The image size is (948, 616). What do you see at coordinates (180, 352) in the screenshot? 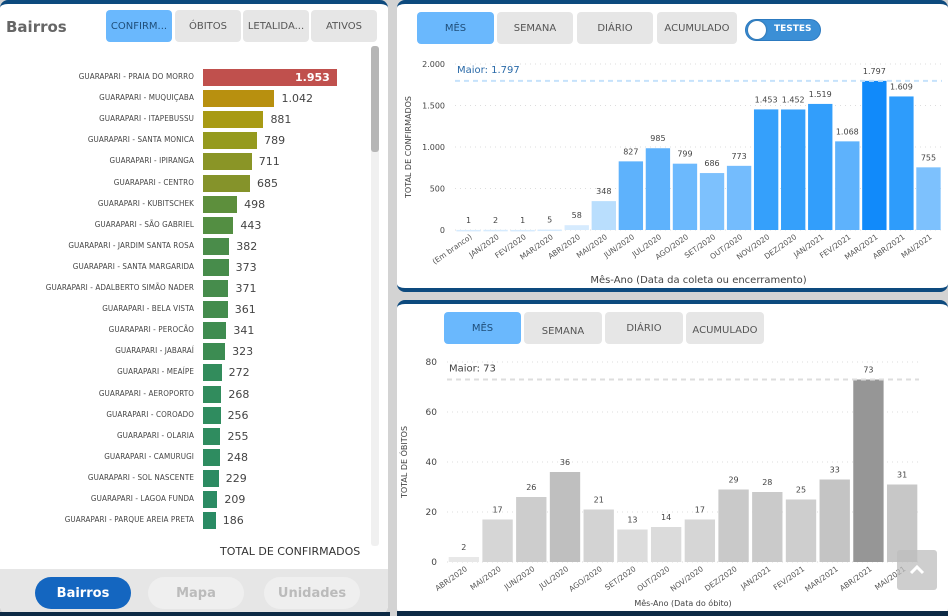
I see `bar-row: GUARAPARI - JABARAÍ 323` at bounding box center [180, 352].